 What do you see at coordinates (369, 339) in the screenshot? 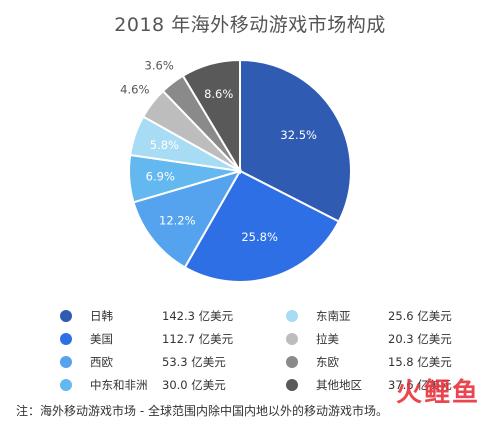
I see `legend-item-latin-america: 拉美 20.3 亿美元` at bounding box center [369, 339].